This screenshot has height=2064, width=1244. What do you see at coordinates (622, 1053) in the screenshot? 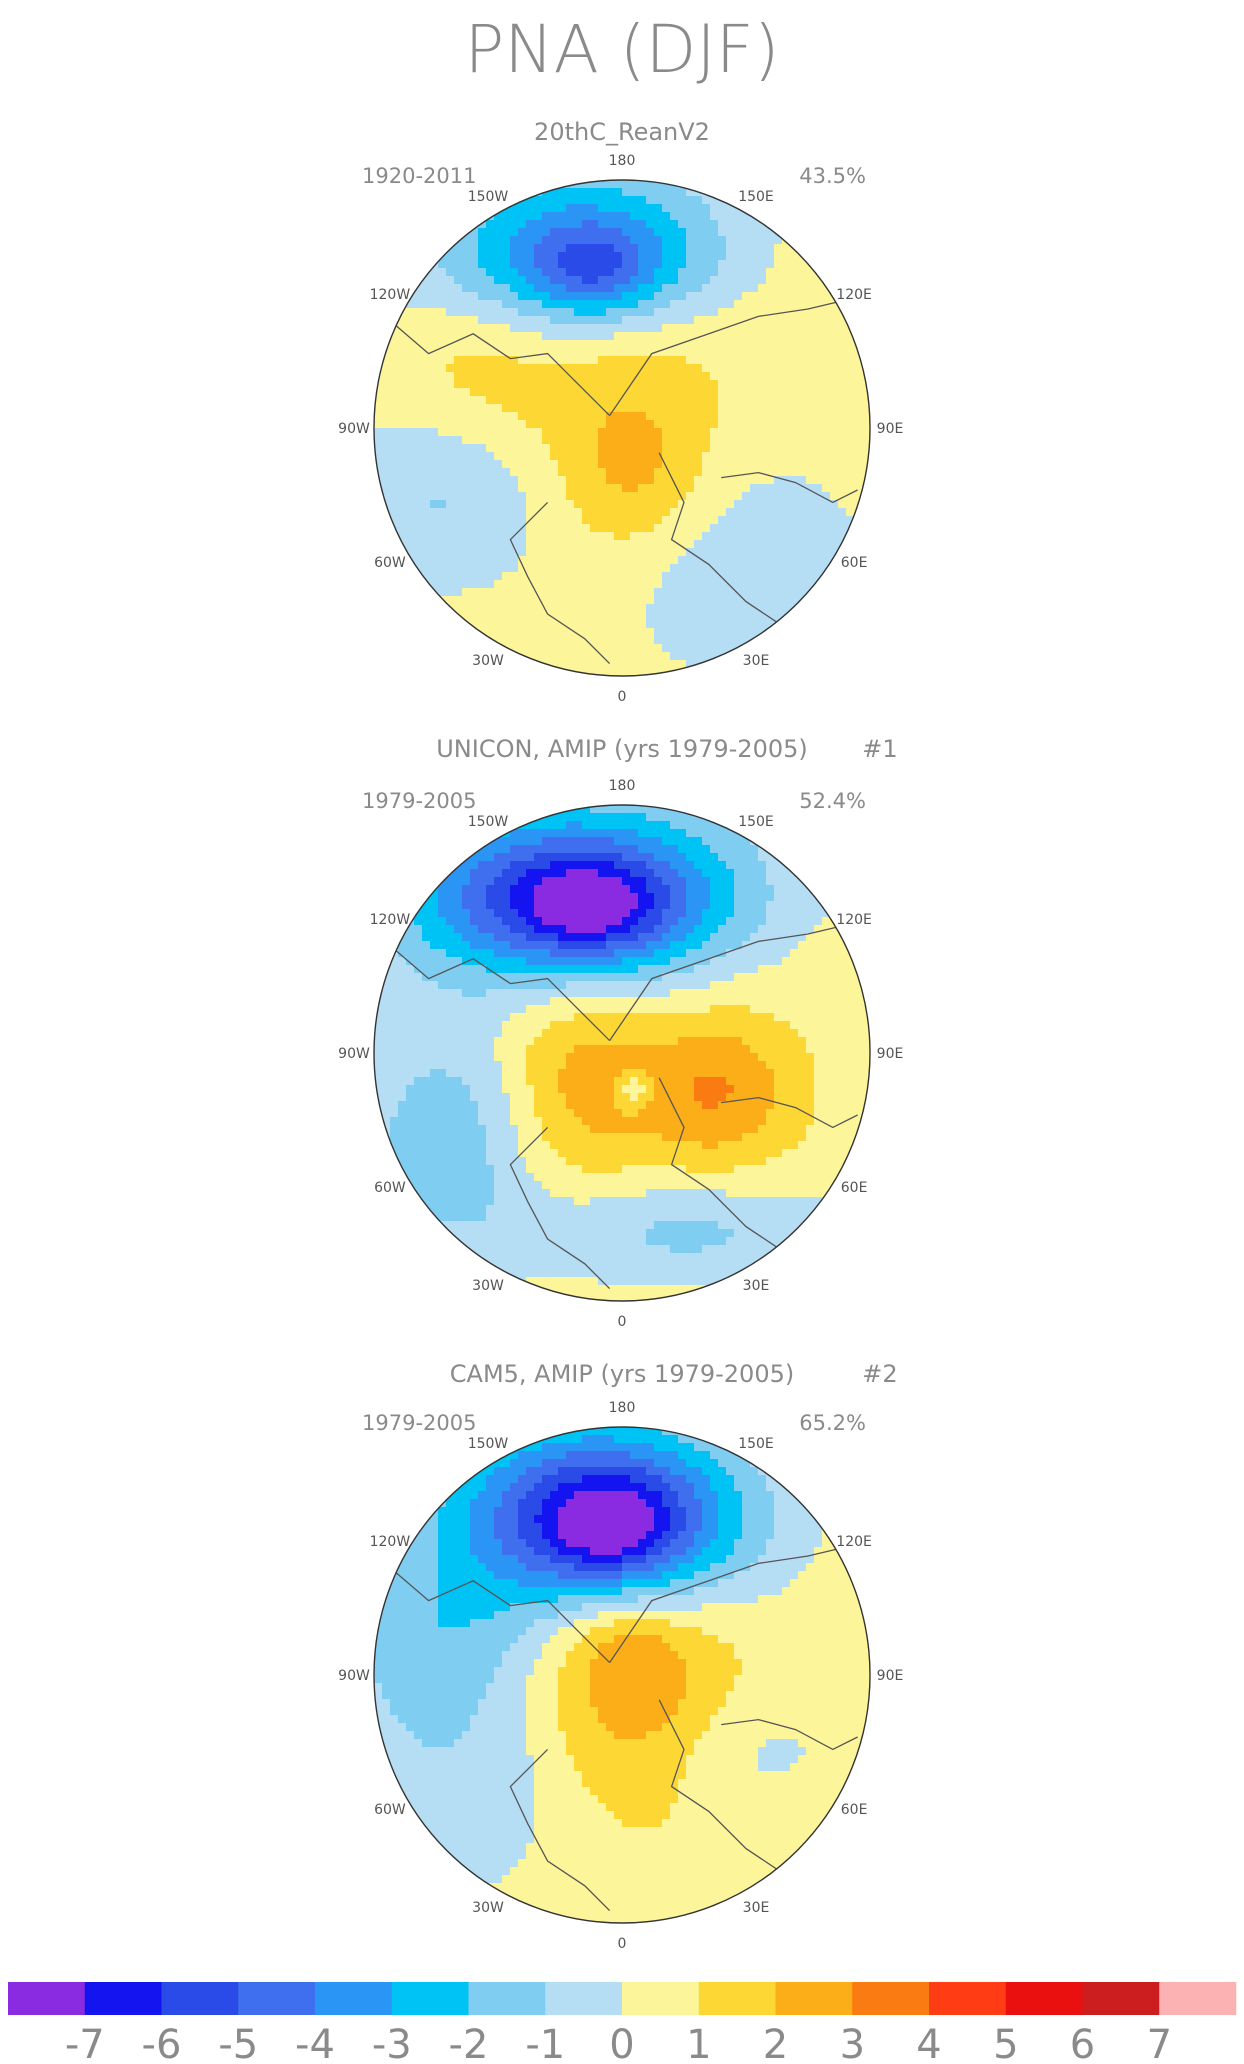
I see `contour-field` at bounding box center [622, 1053].